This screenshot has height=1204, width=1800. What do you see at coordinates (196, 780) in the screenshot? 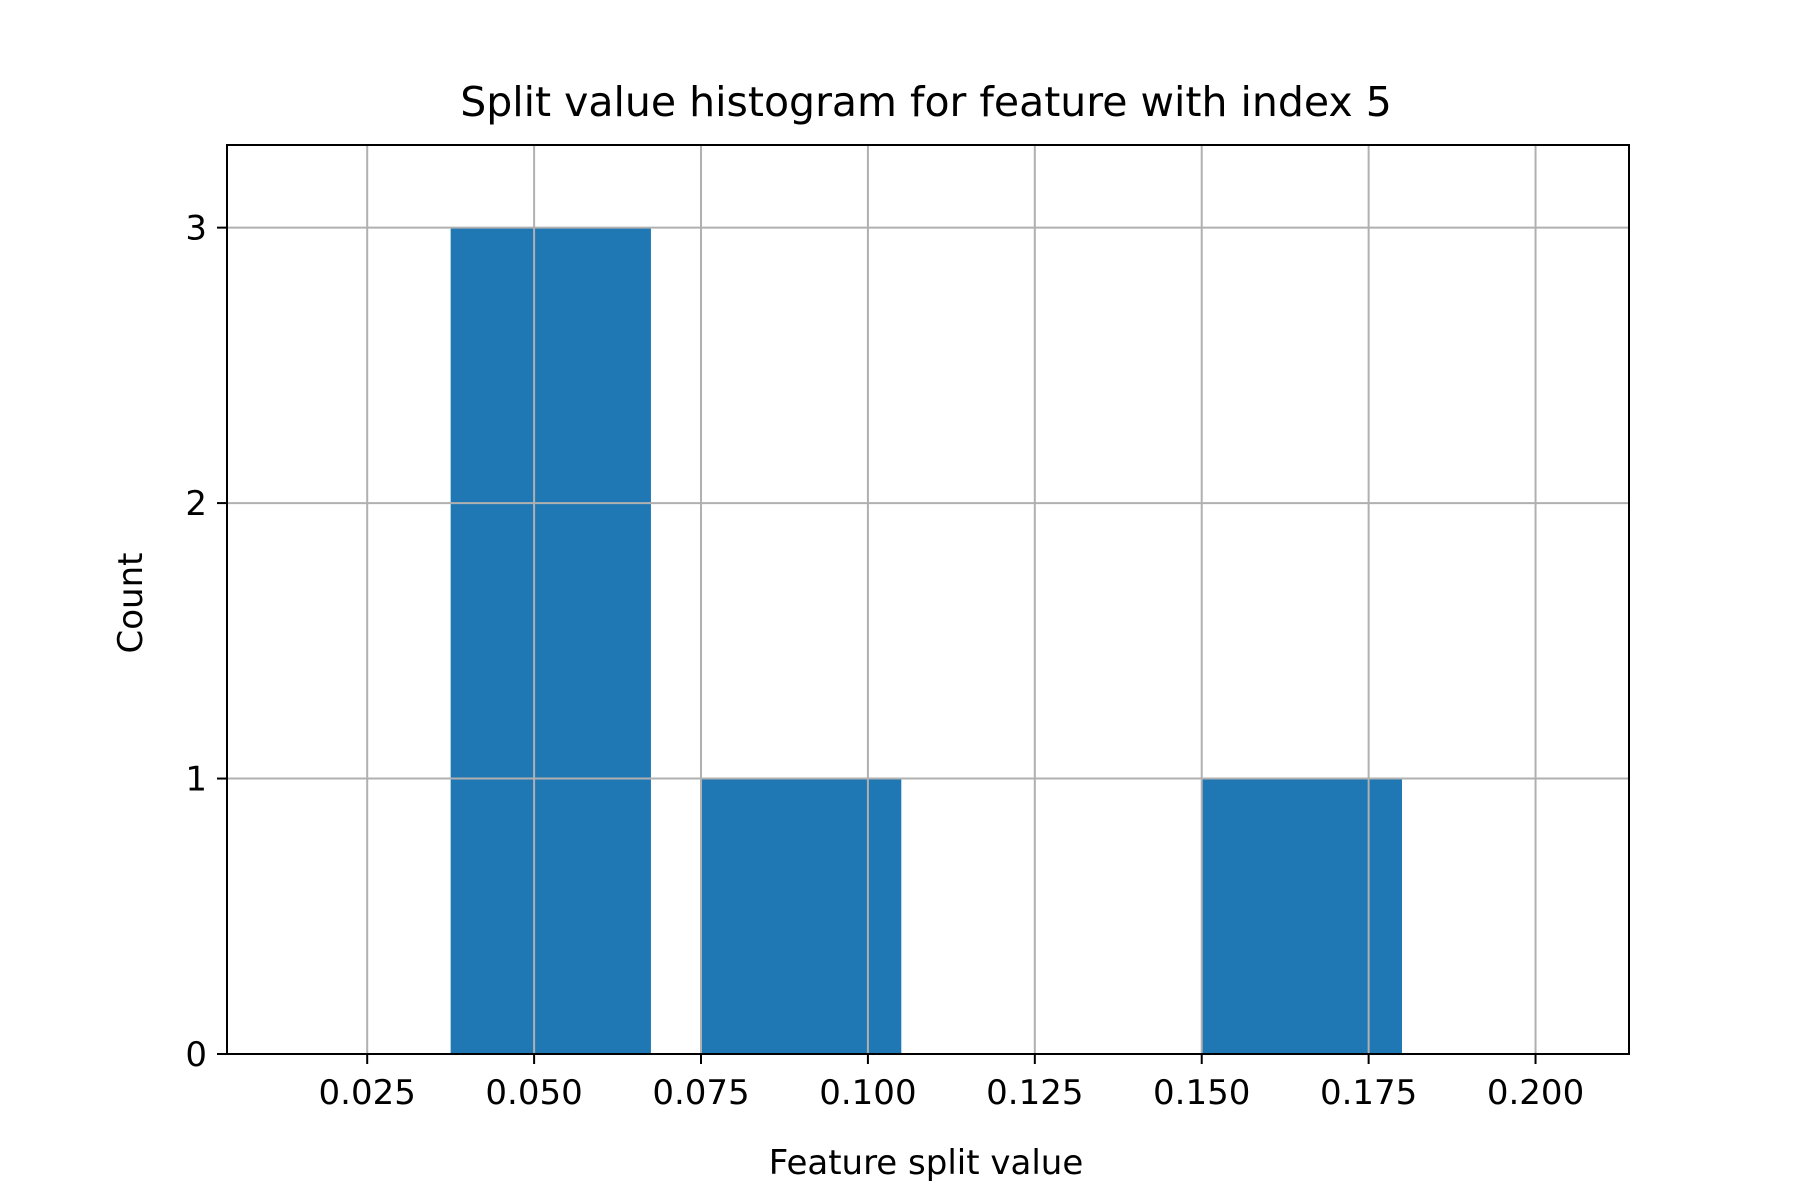
I see `y-tick-label-2: 1` at bounding box center [196, 780].